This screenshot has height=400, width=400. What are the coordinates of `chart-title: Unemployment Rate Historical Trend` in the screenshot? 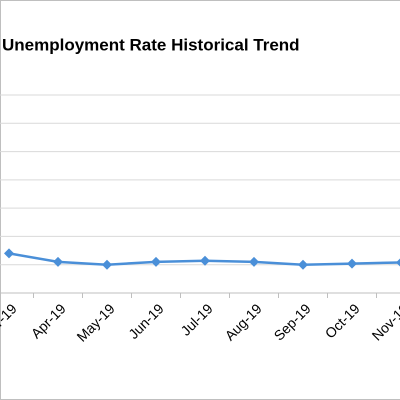 It's located at (151, 44).